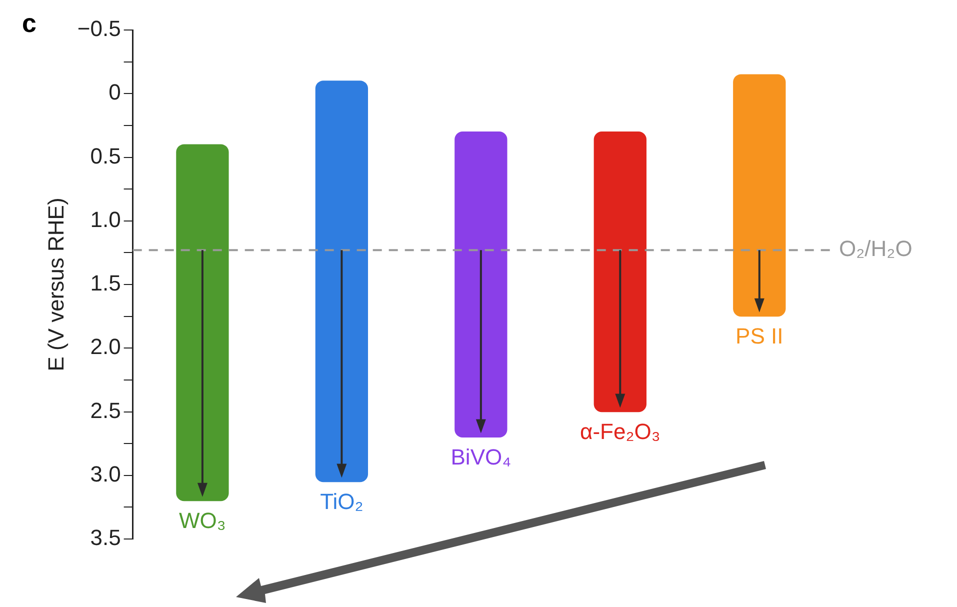 The image size is (957, 607). Describe the element at coordinates (105, 155) in the screenshot. I see `y-tick-label: 0.5` at that location.